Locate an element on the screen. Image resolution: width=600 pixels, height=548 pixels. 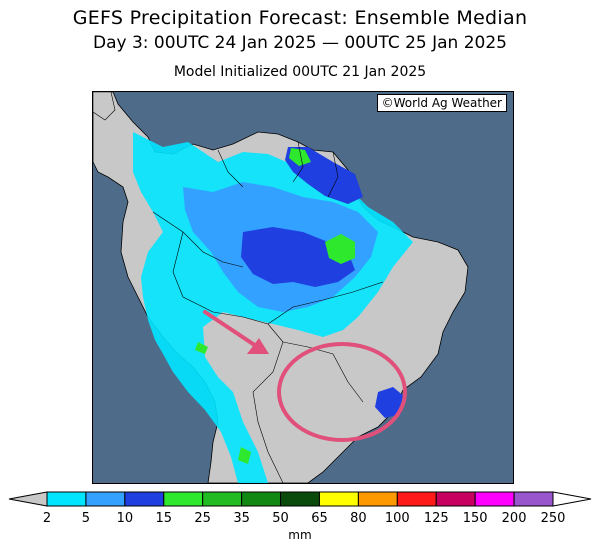
colorbar-tick-label: 15 is located at coordinates (163, 518).